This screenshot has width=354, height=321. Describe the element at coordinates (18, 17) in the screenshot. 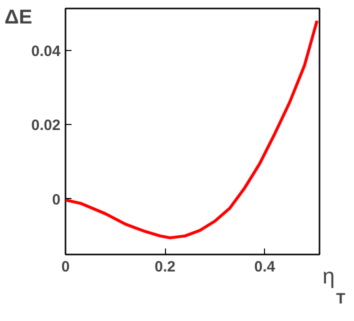

I see `y-axis-title: ΔE` at that location.